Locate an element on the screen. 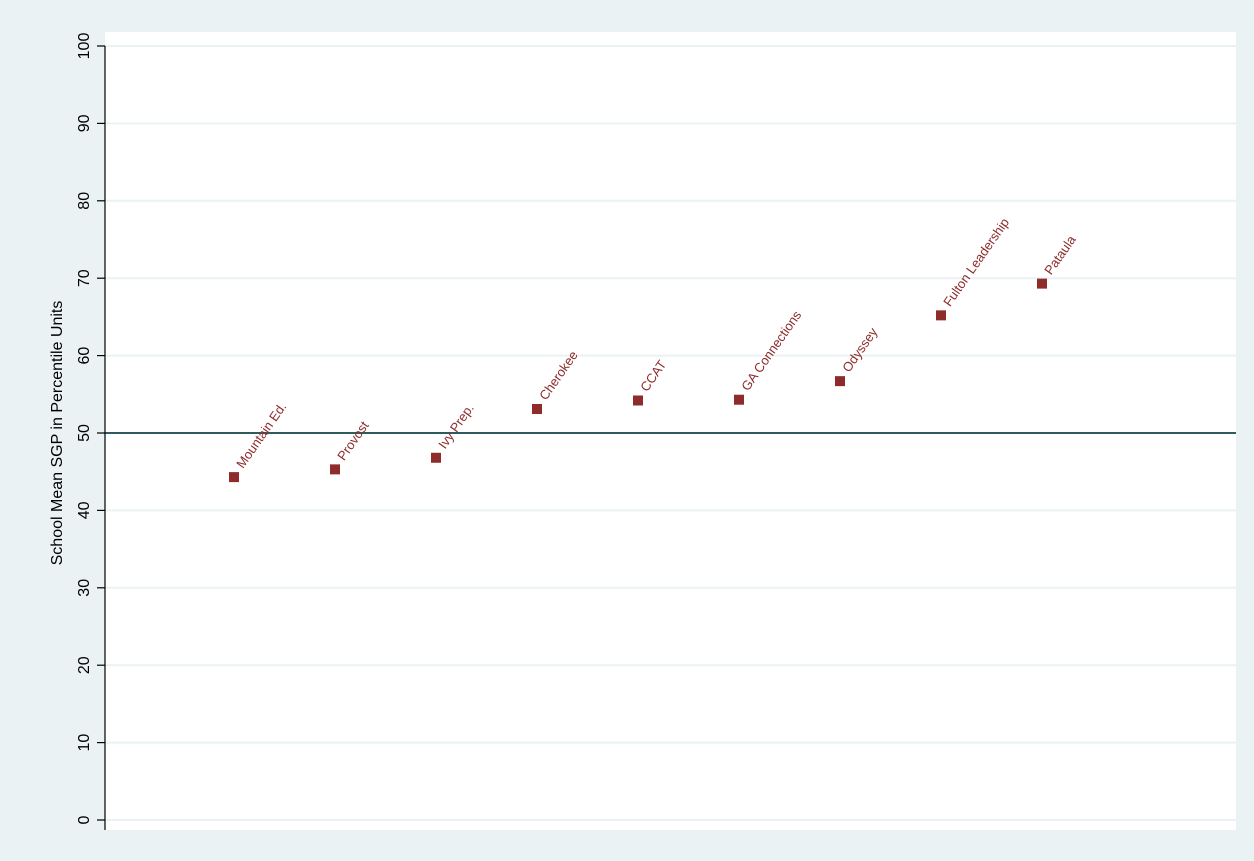 The width and height of the screenshot is (1254, 861). y-tick-label: 60 is located at coordinates (84, 356).